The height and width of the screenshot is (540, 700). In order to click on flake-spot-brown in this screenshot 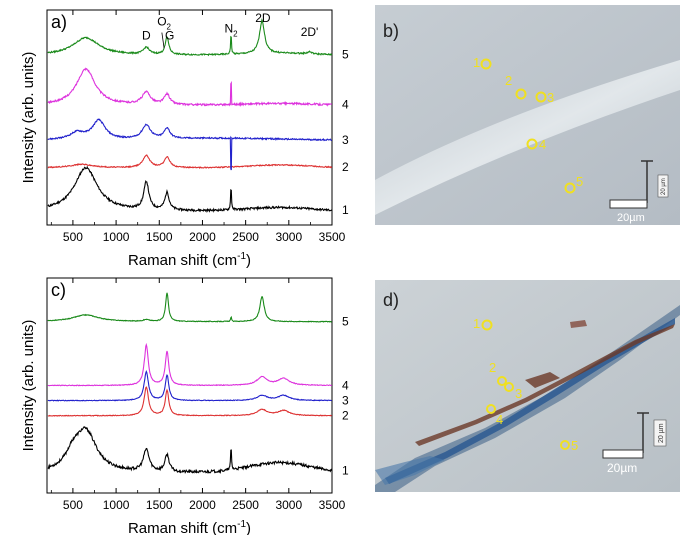, I will do `click(542, 380)`.